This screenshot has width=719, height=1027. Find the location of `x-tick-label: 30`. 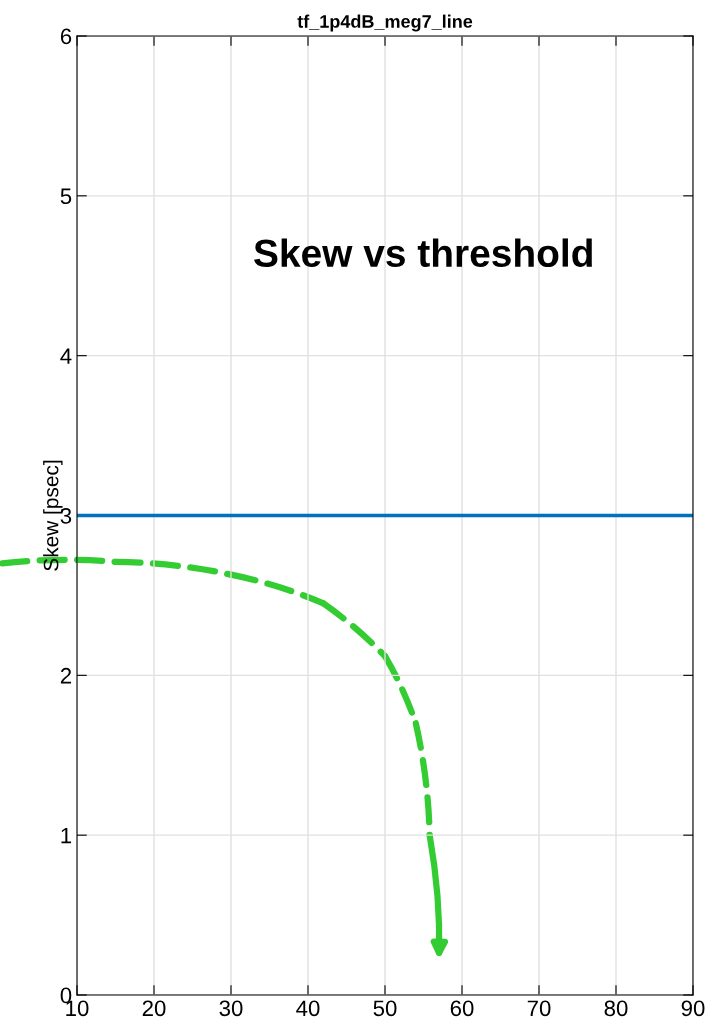

x-tick-label: 30 is located at coordinates (231, 1008).